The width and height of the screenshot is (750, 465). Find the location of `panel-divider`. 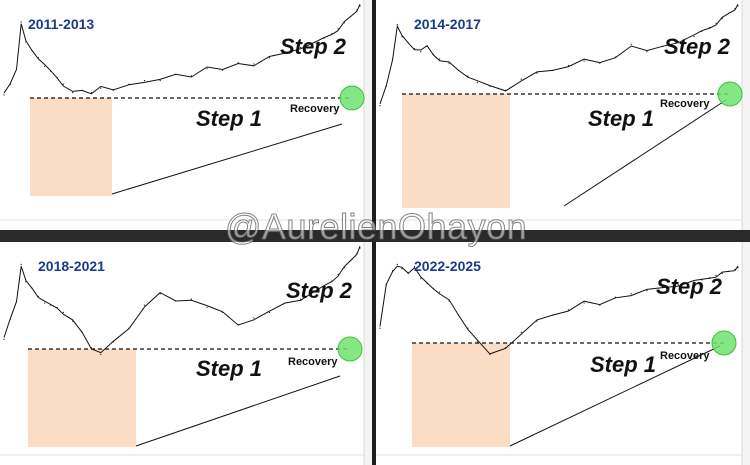

panel-divider is located at coordinates (375, 236).